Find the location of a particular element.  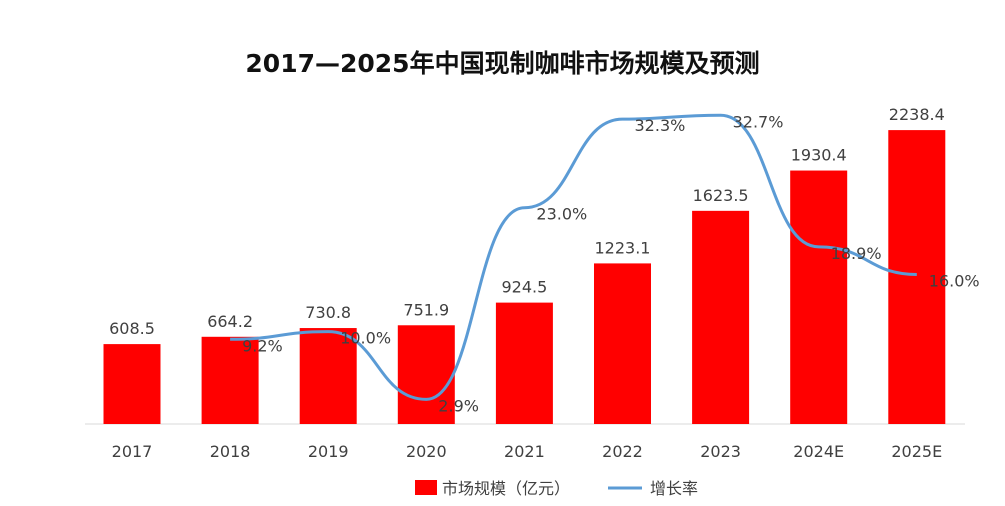

x-tick-2022: 2022 is located at coordinates (622, 451).